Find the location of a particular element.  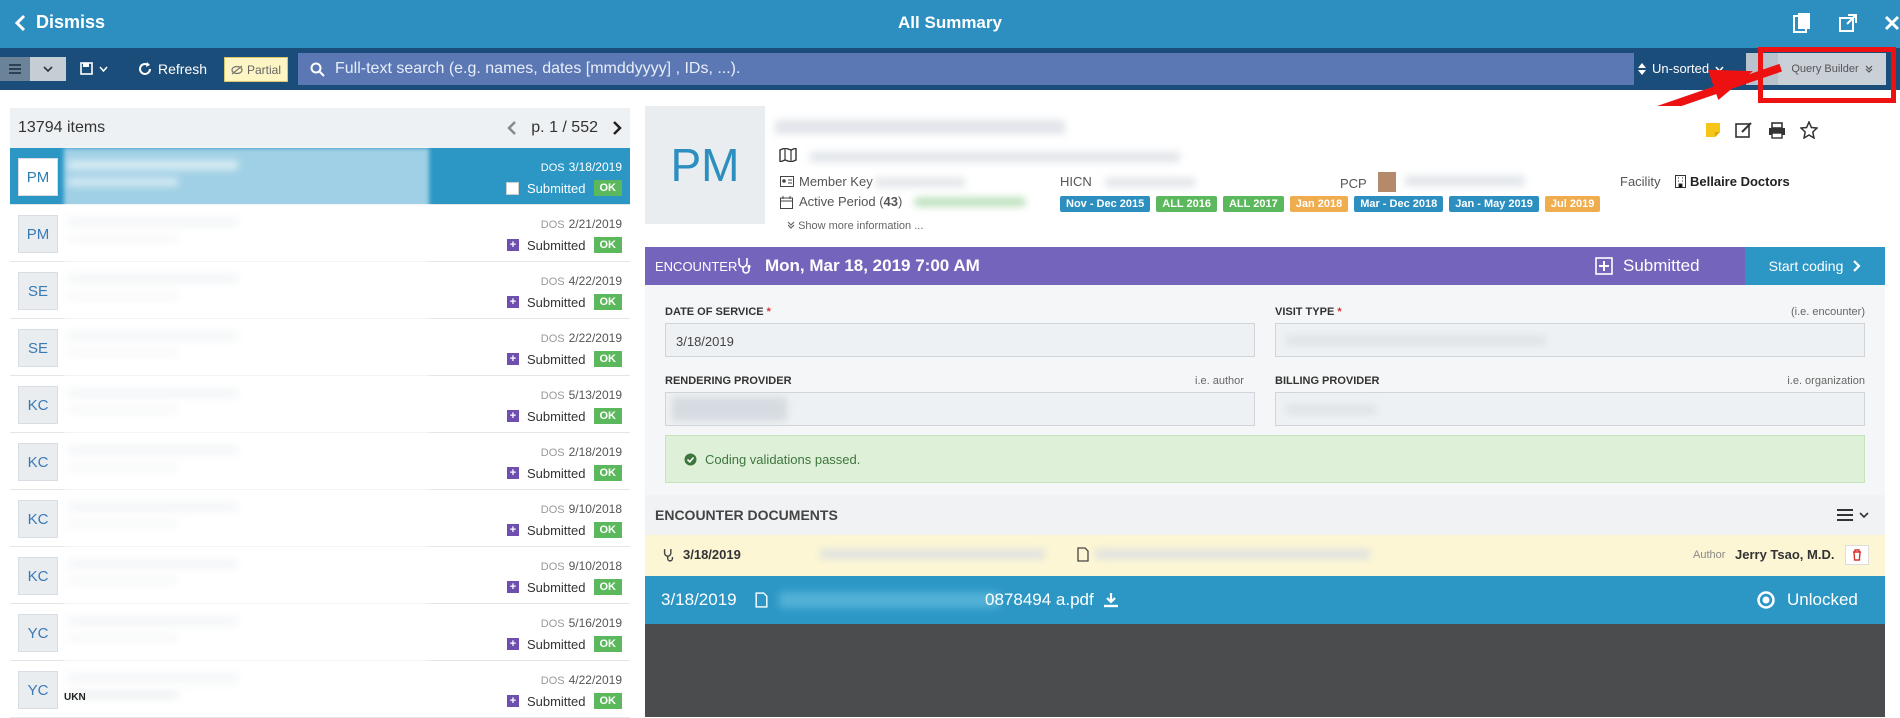

menu-dropdown-button is located at coordinates (48, 69).